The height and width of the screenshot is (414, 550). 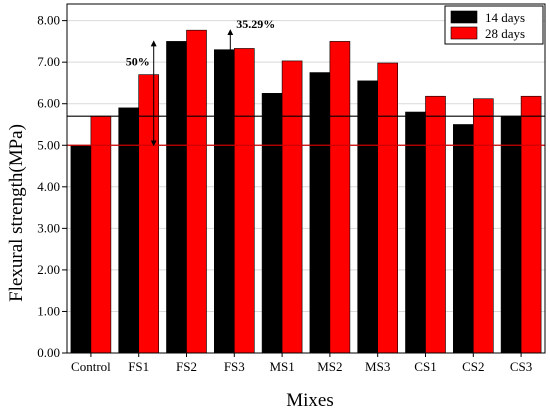 What do you see at coordinates (138, 366) in the screenshot?
I see `x-tick-label: FS1` at bounding box center [138, 366].